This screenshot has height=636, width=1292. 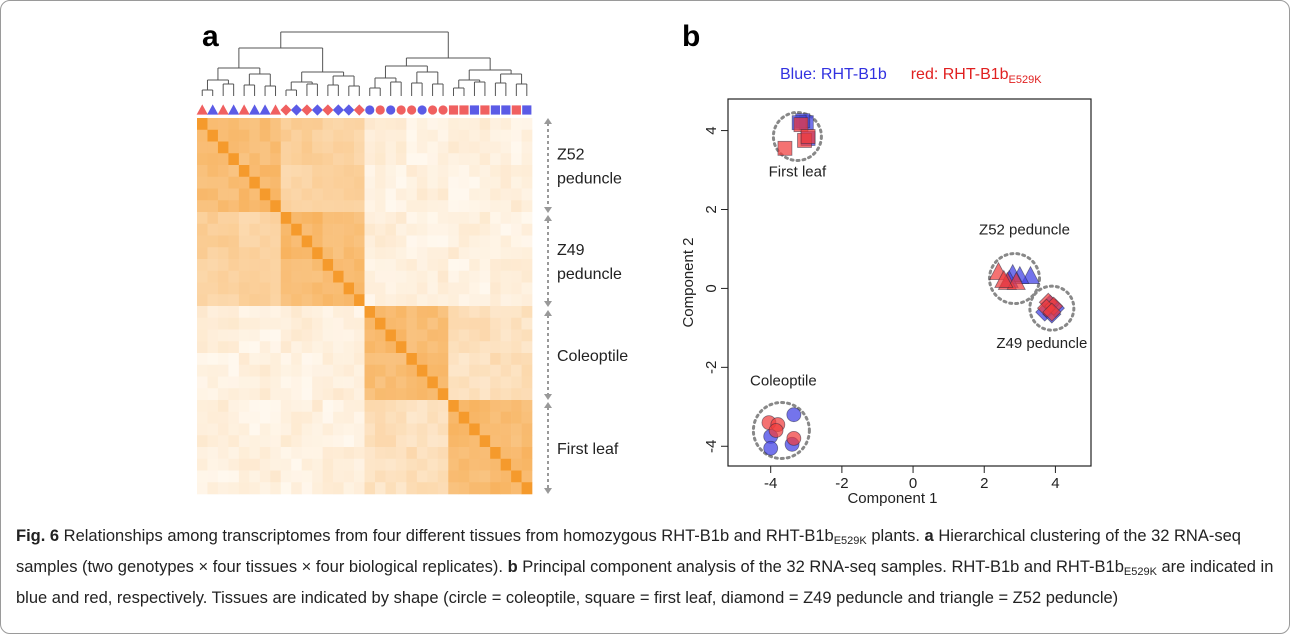 What do you see at coordinates (711, 367) in the screenshot?
I see `y-tick-label: -2` at bounding box center [711, 367].